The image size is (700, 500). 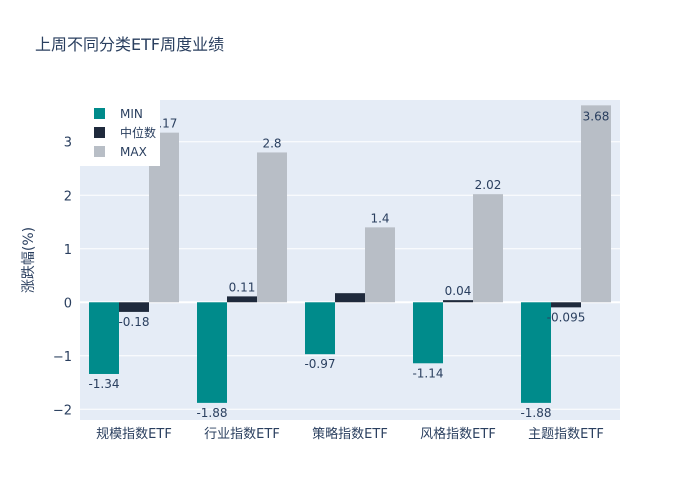 I want to click on x-tick-label: 风格指数ETF, so click(x=458, y=434).